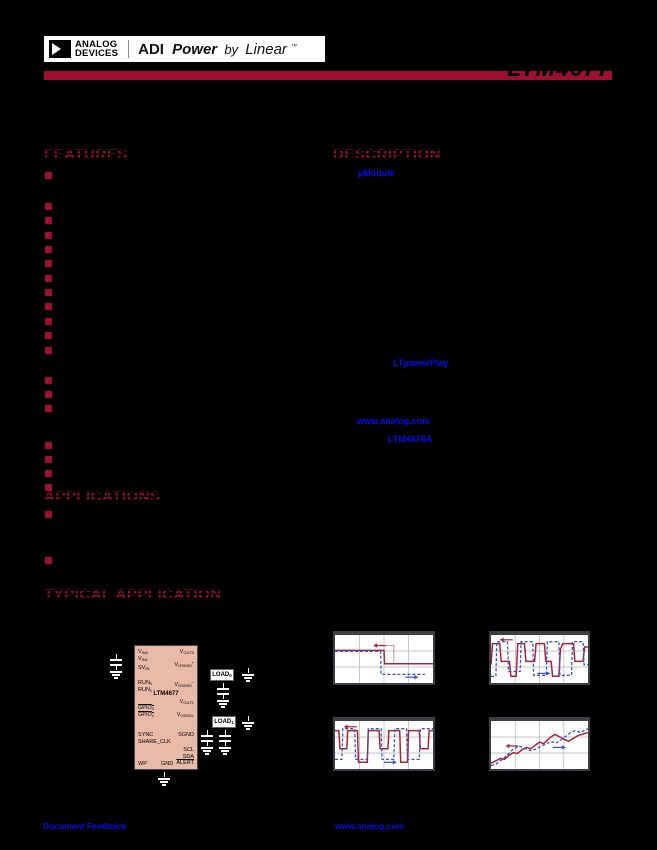 Image resolution: width=657 pixels, height=850 pixels. Describe the element at coordinates (294, 46) in the screenshot. I see `trademark-symbol: ™` at that location.